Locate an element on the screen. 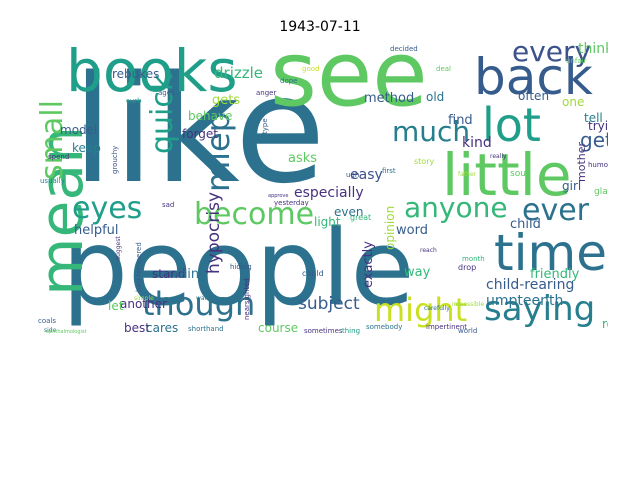 The height and width of the screenshot is (480, 640). word-impossible: impossible is located at coordinates (468, 304).